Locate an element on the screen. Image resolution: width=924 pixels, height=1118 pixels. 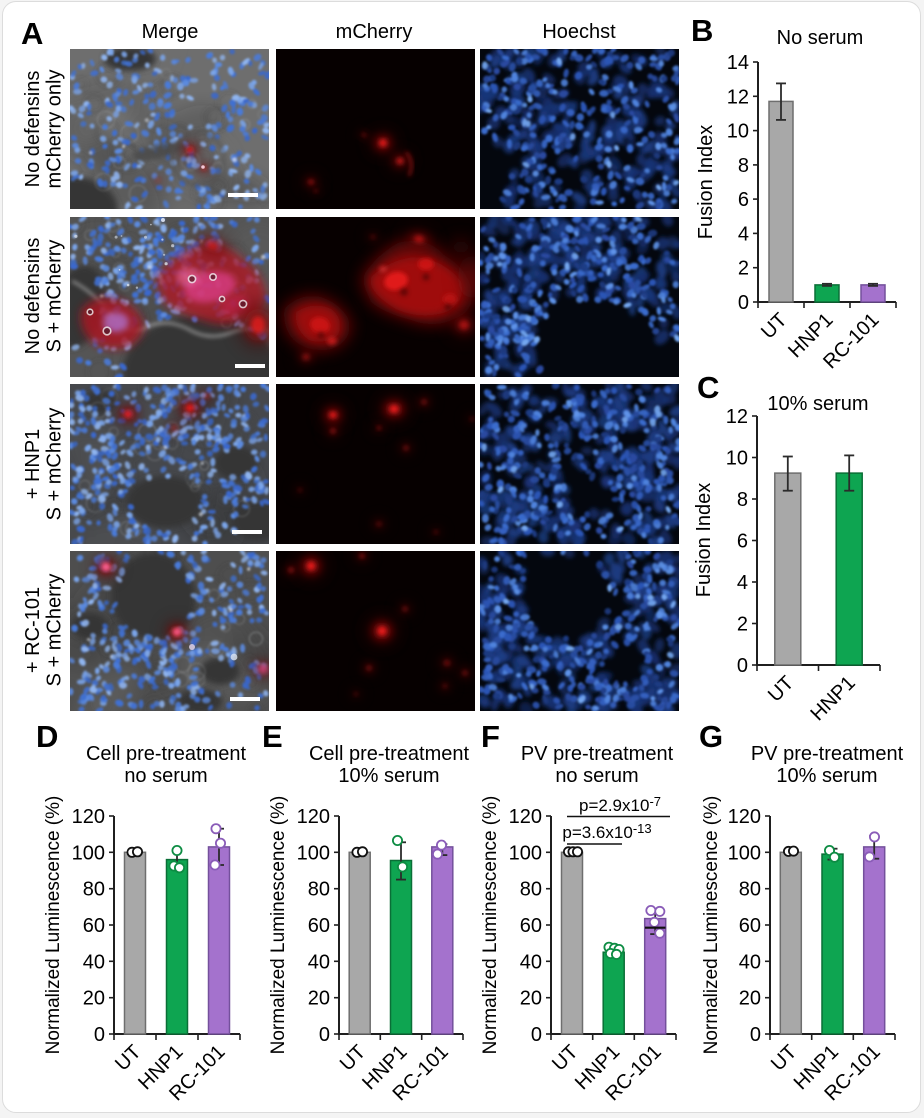
svg-text: 14 is located at coordinates (738, 63).